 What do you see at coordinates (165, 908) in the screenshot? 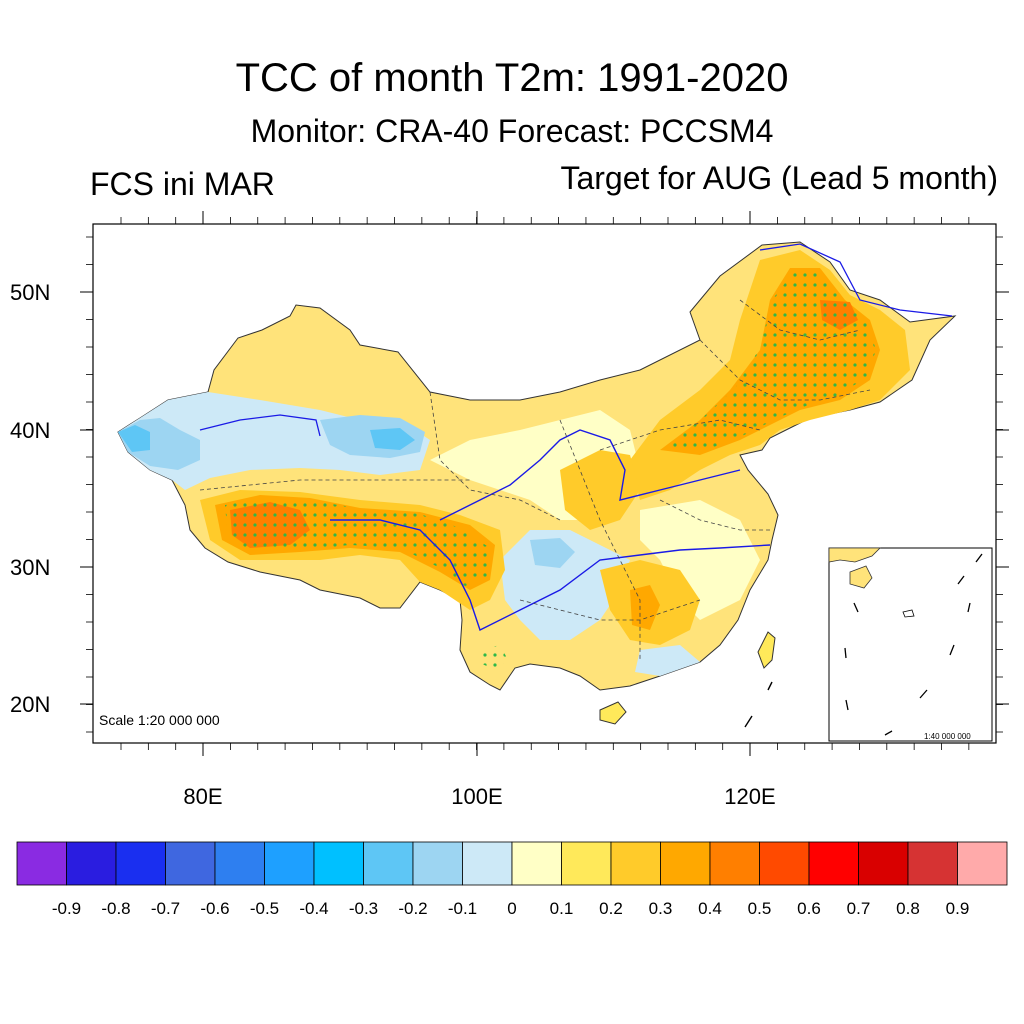
I see `colorbar-label: -0.7` at bounding box center [165, 908].